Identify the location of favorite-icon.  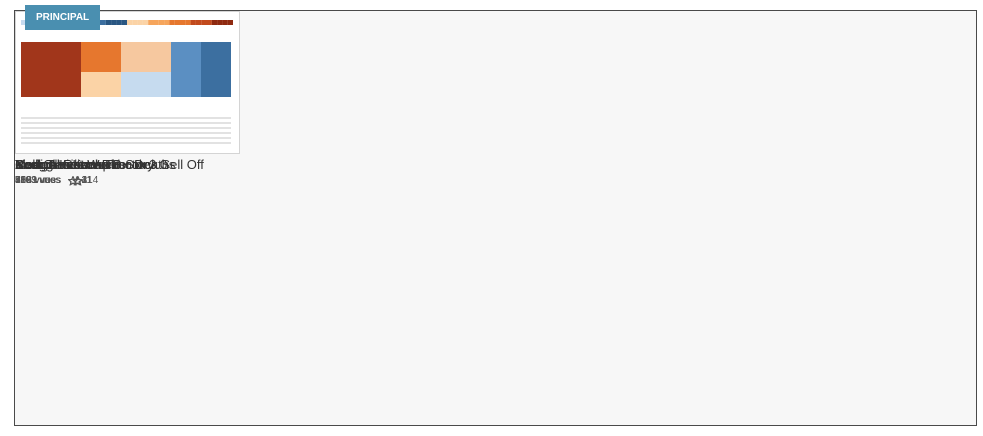
(72, 180).